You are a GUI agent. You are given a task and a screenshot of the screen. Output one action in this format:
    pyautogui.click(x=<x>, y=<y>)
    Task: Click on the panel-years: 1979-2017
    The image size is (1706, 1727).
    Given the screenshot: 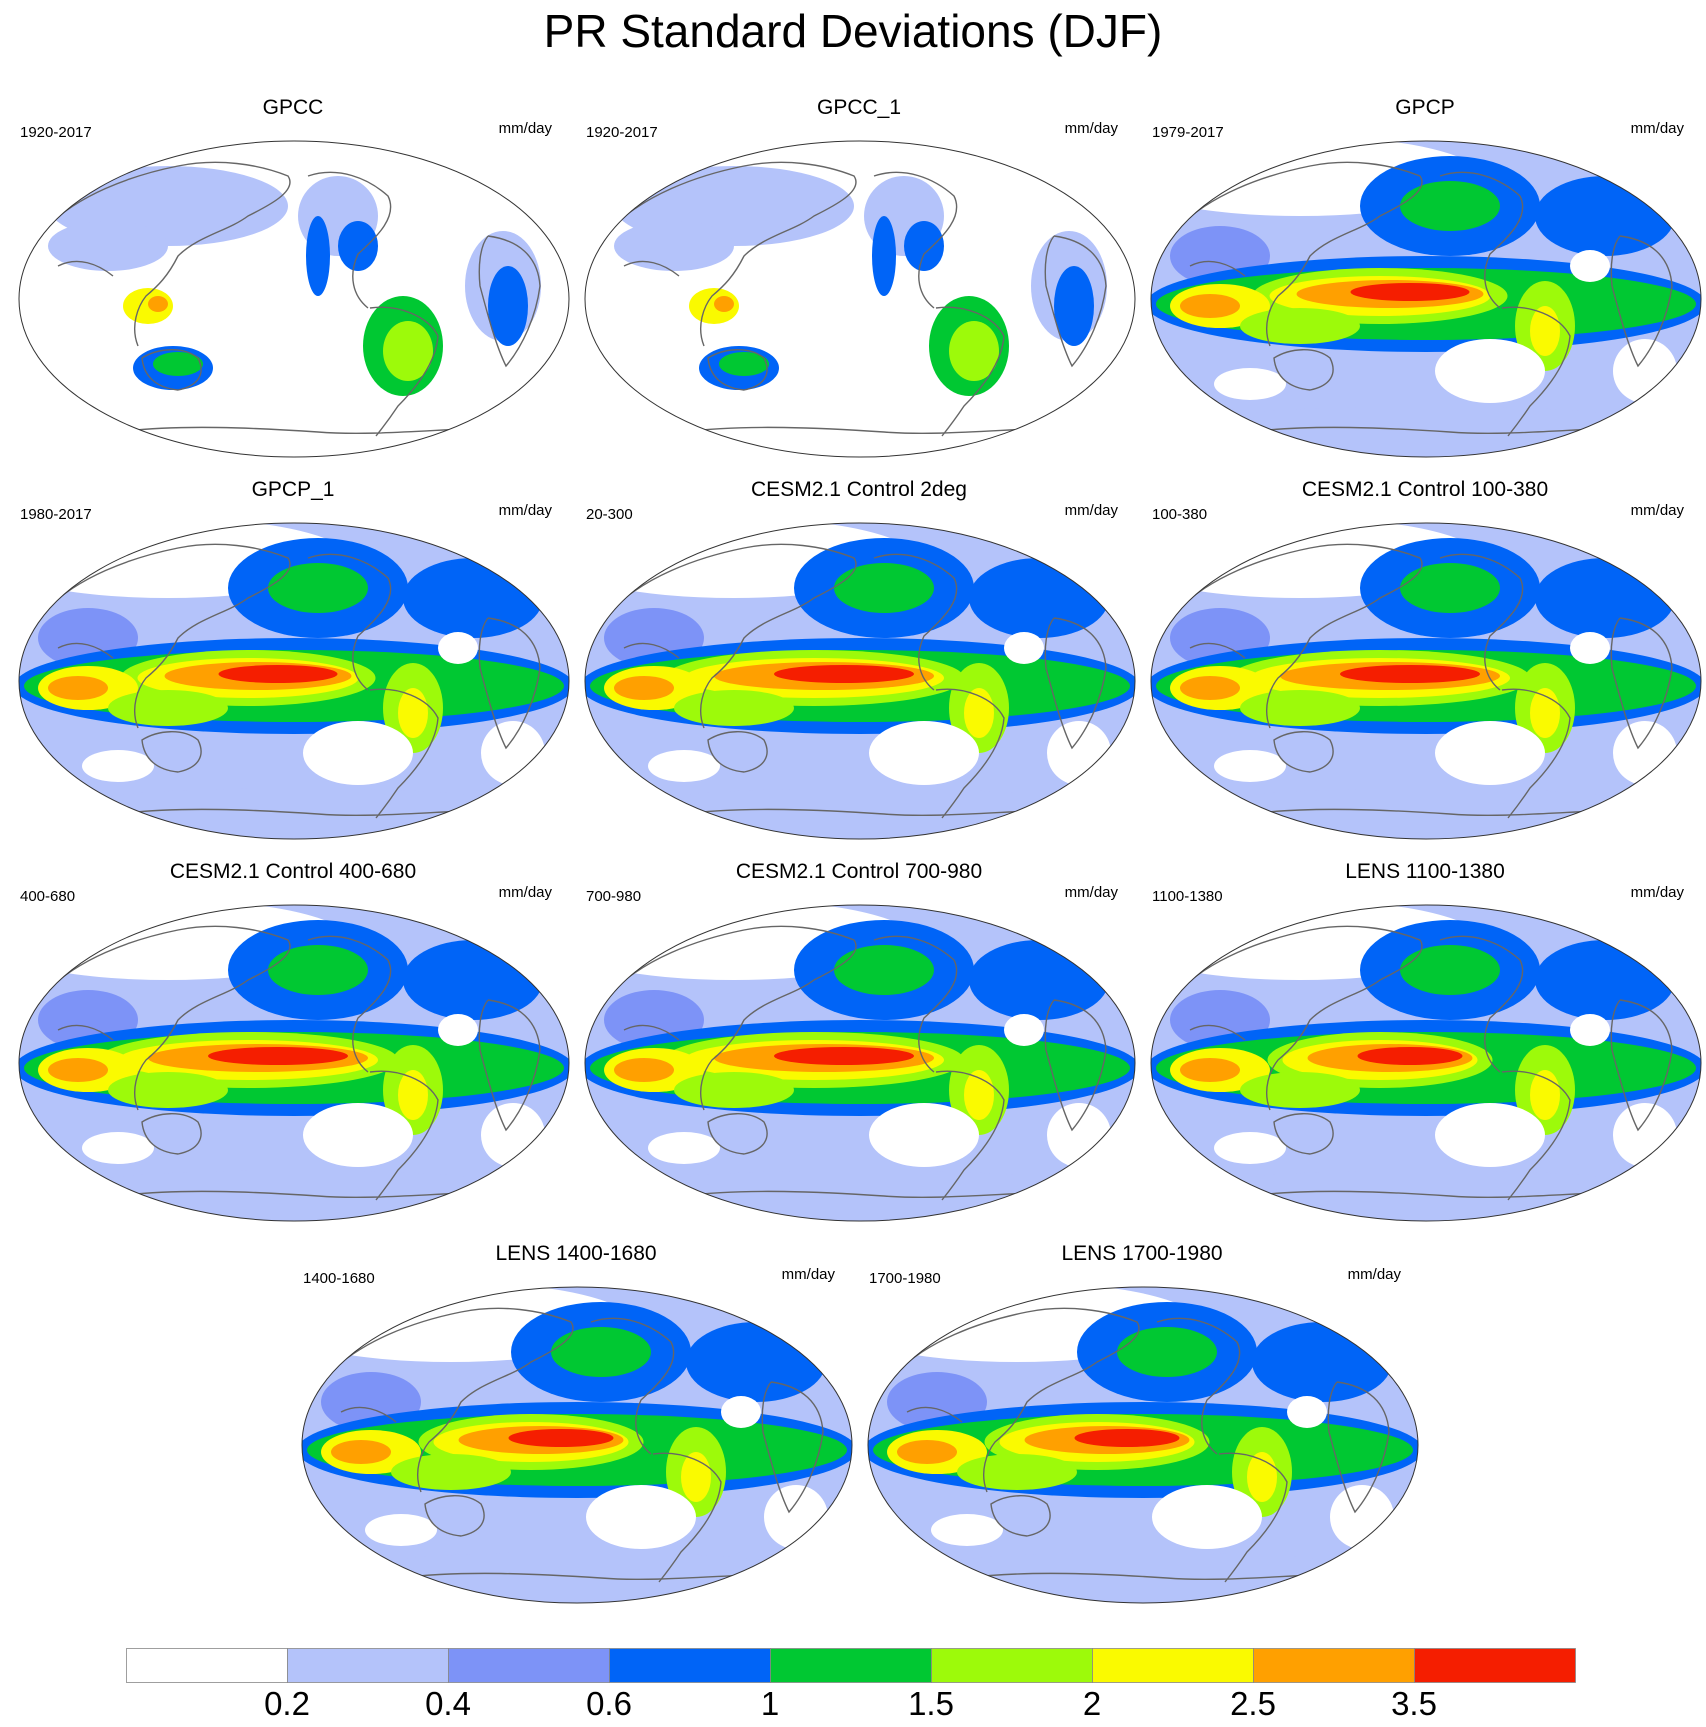 What is the action you would take?
    pyautogui.click(x=1188, y=132)
    